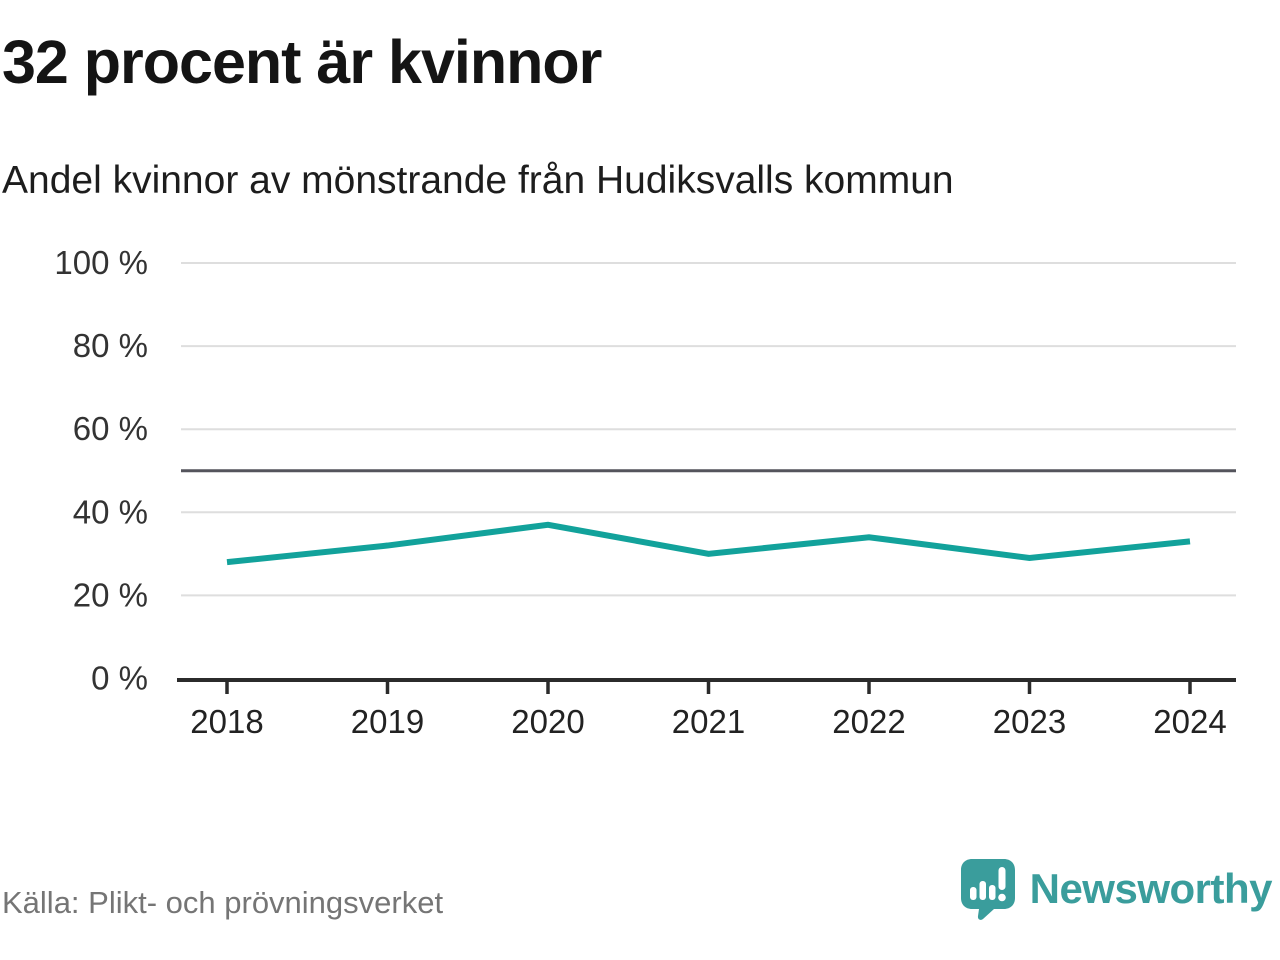 Image resolution: width=1280 pixels, height=960 pixels. I want to click on source-note: Källa: Plikt- och prövningsverket, so click(223, 902).